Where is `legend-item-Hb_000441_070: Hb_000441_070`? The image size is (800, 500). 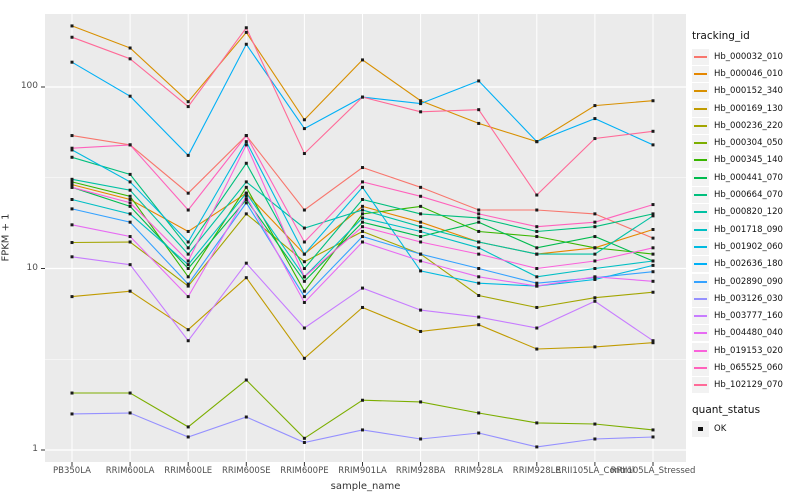
legend-item-Hb_000441_070: Hb_000441_070 is located at coordinates (746, 177).